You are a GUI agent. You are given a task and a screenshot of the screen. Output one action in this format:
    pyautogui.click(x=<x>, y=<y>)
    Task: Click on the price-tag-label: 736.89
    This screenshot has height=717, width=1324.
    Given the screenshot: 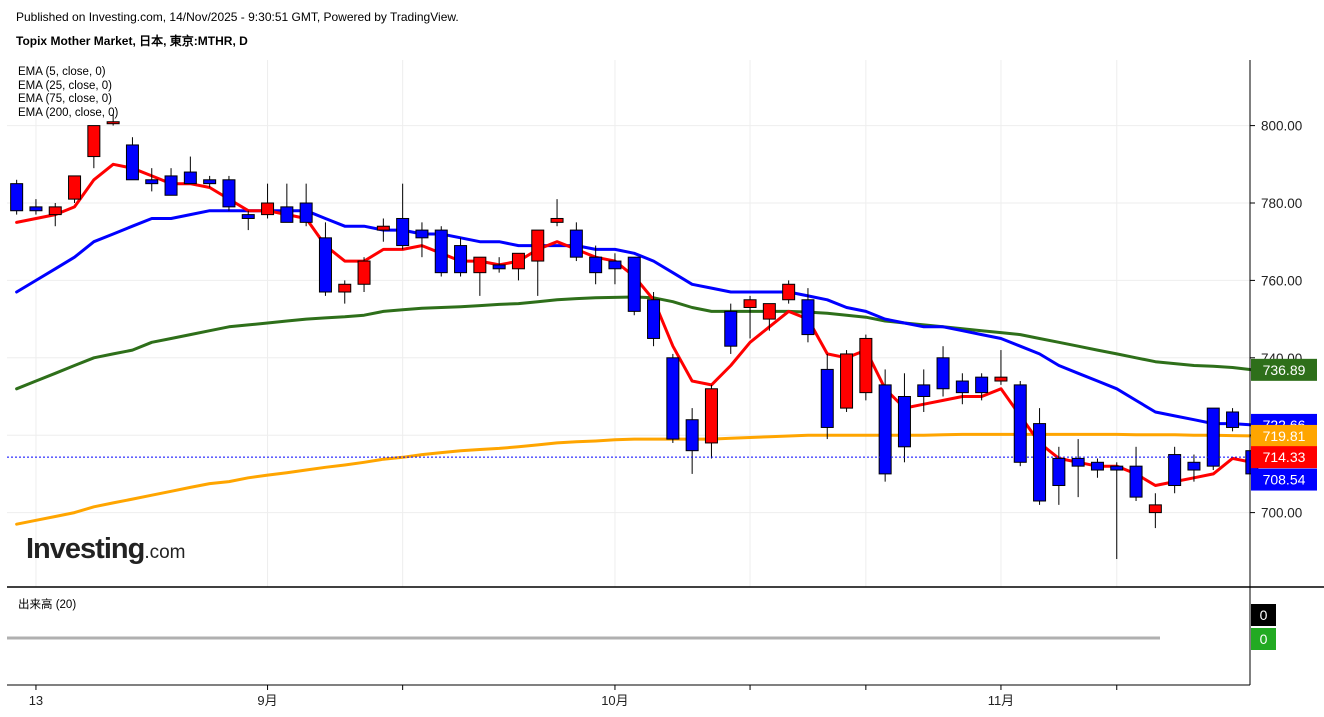 What is the action you would take?
    pyautogui.click(x=1284, y=370)
    